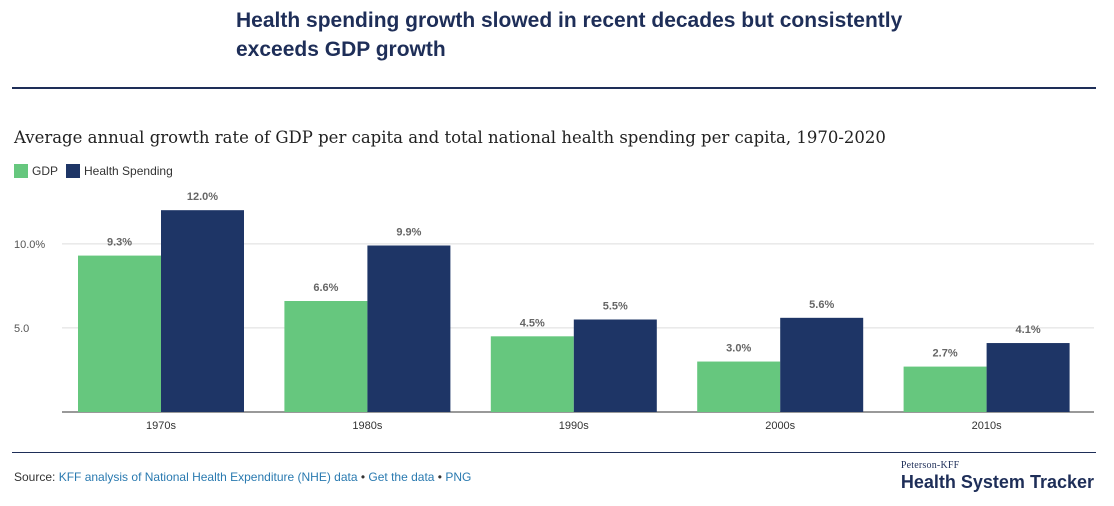 This screenshot has width=1114, height=506. I want to click on brand-logo: Peterson-KFF Health System Tracker, so click(997, 476).